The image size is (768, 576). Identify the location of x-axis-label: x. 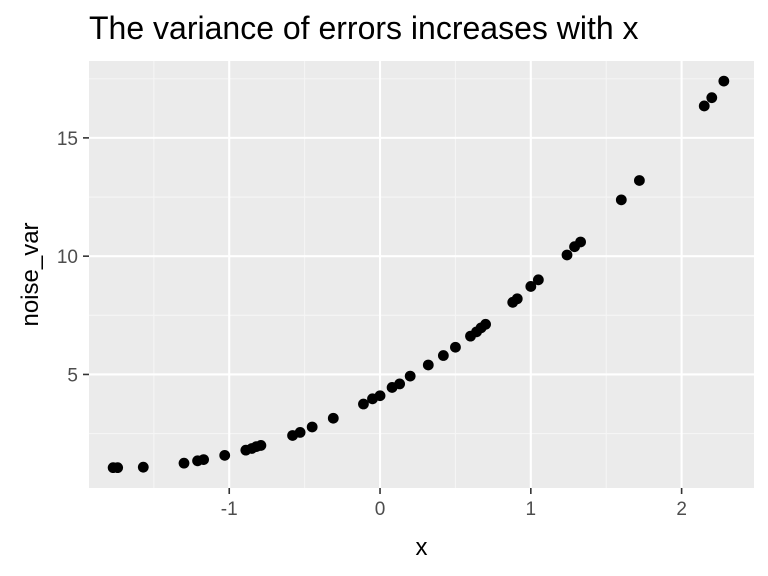
(422, 547).